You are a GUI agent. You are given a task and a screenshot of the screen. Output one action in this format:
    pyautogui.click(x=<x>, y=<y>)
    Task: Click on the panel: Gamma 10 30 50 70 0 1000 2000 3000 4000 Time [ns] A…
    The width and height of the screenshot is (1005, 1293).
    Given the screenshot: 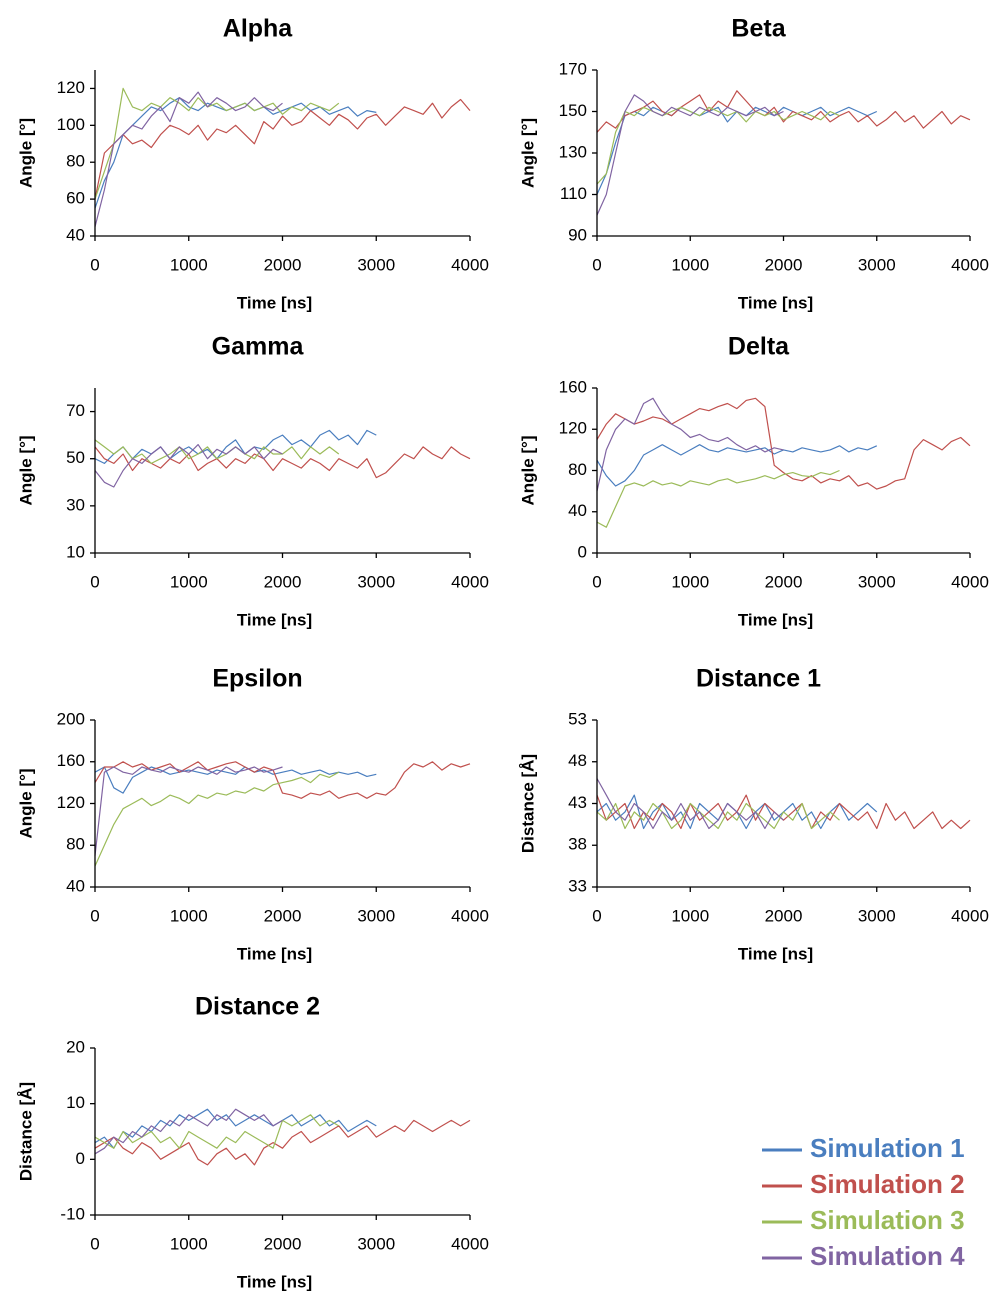 What is the action you would take?
    pyautogui.click(x=252, y=481)
    